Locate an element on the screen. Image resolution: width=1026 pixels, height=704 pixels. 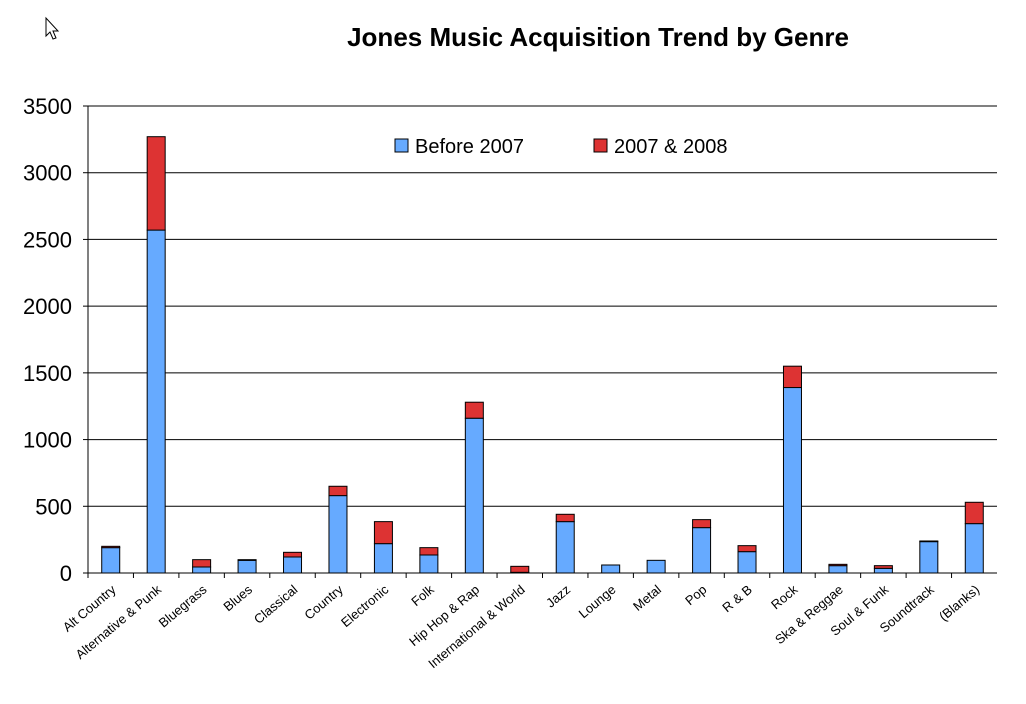
bar-r-b-2007-2008 is located at coordinates (747, 549).